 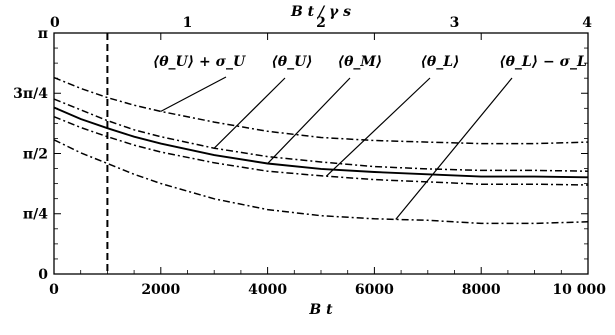 What do you see at coordinates (199, 62) in the screenshot?
I see `annotation-label: ⟨θ_U⟩ + σ_U` at bounding box center [199, 62].